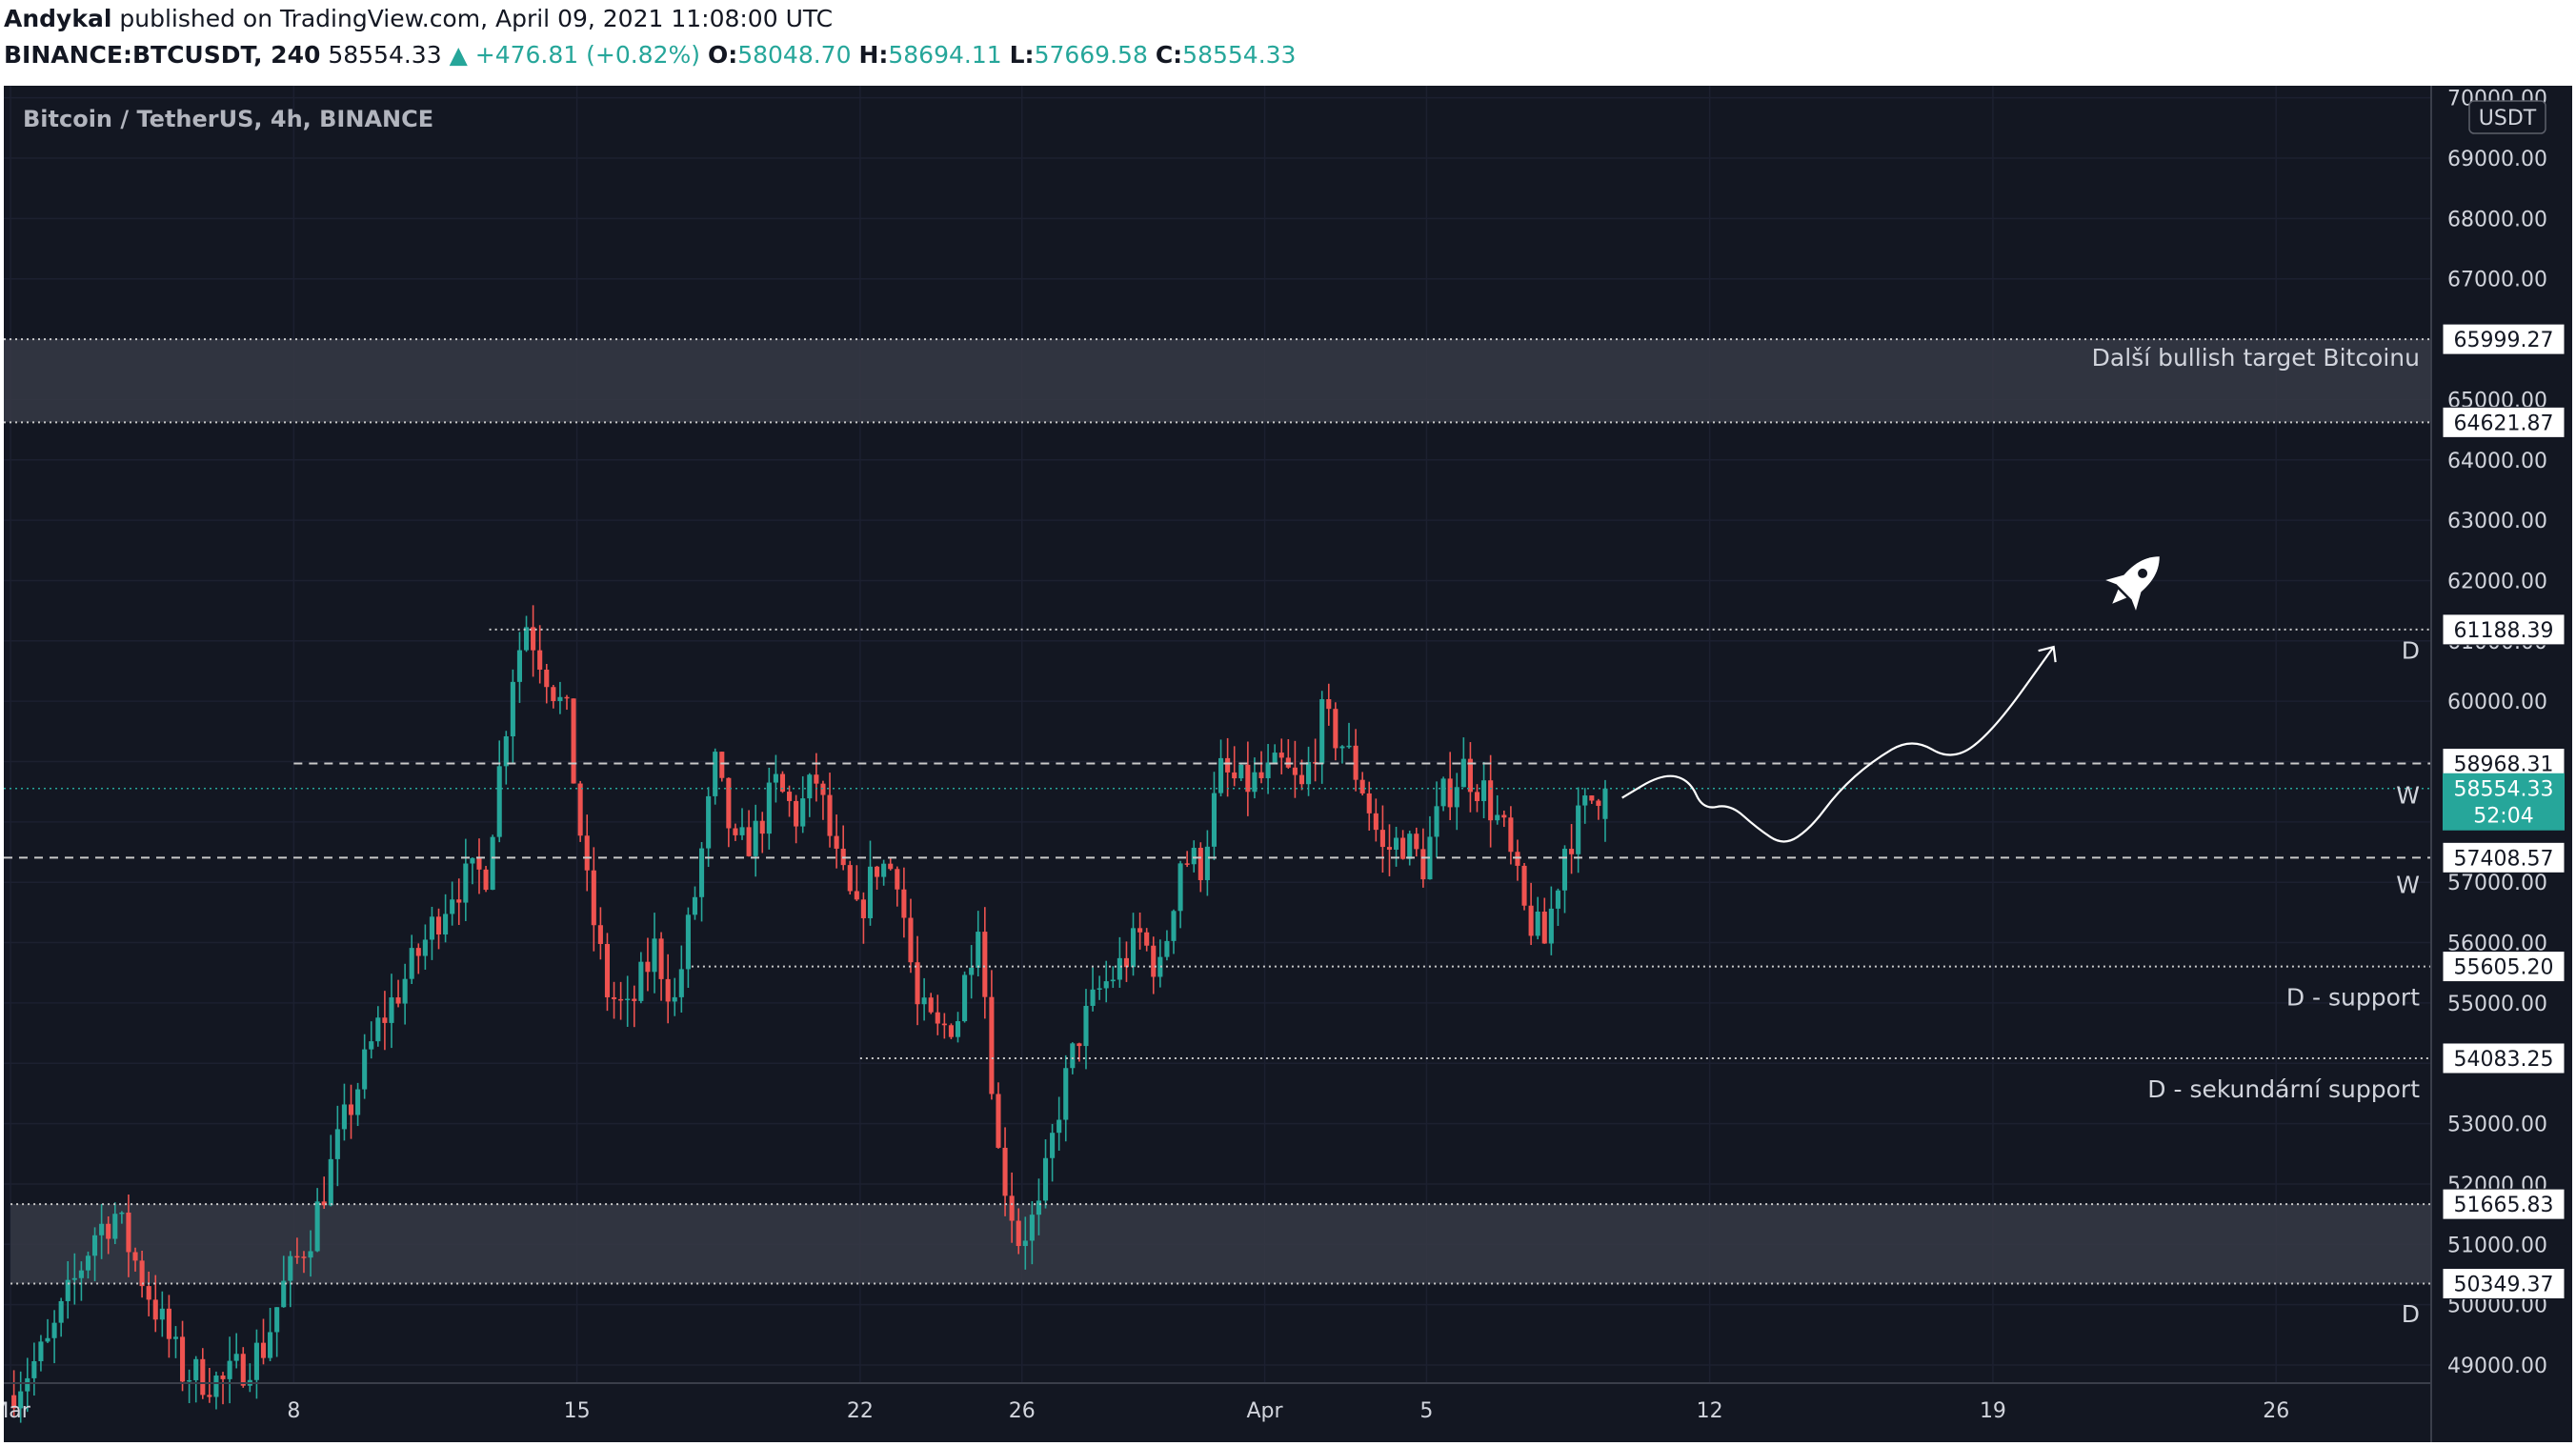  Describe the element at coordinates (2353, 998) in the screenshot. I see `annotation-text: D - support` at that location.